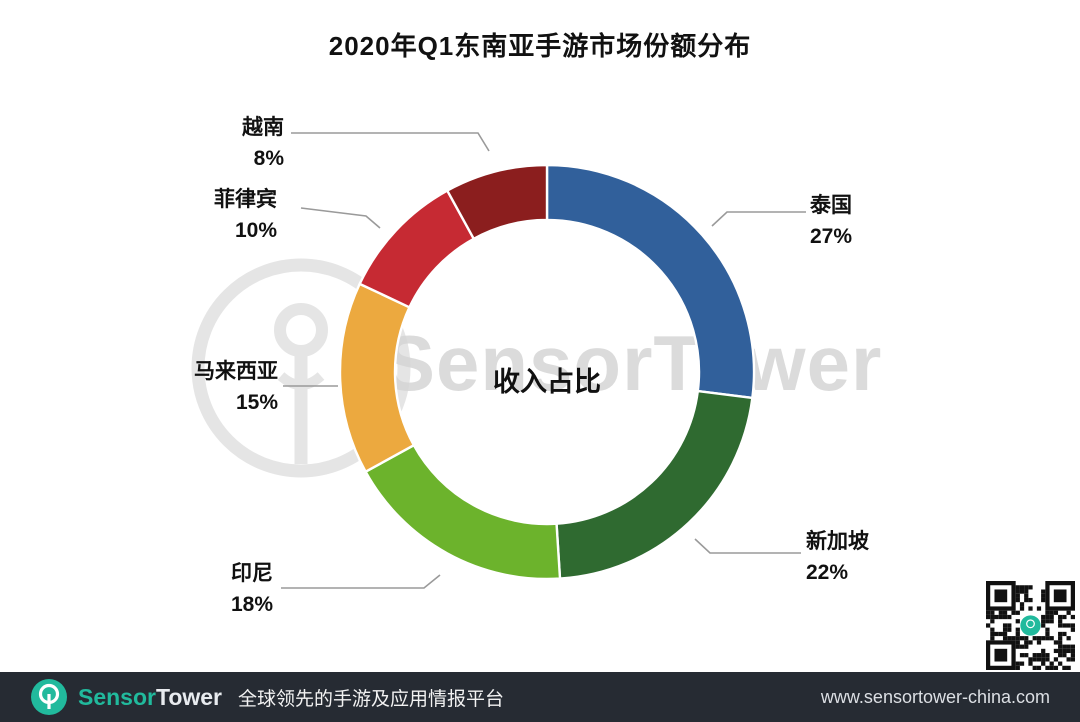 Image resolution: width=1080 pixels, height=722 pixels. Describe the element at coordinates (245, 199) in the screenshot. I see `label-philippines-name: 菲律宾` at that location.